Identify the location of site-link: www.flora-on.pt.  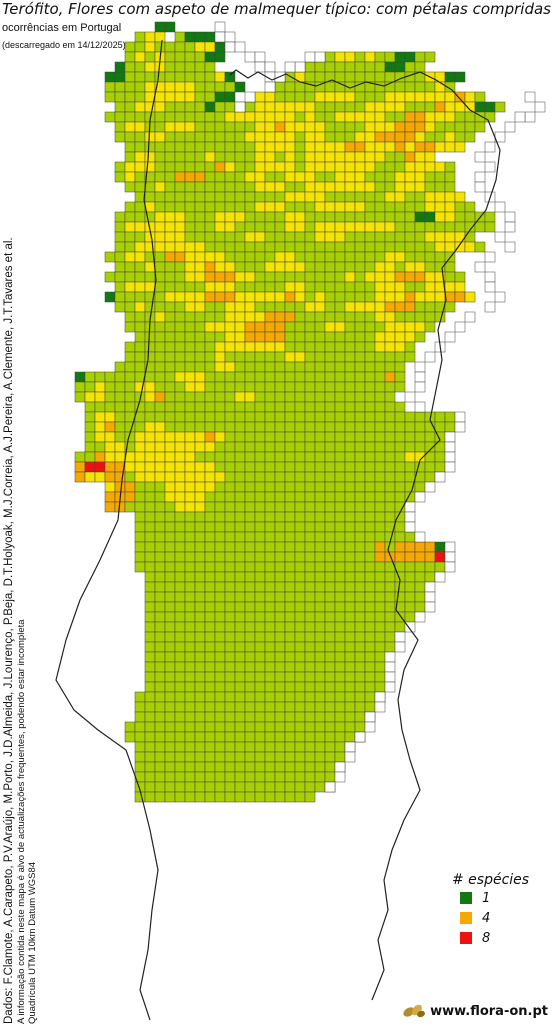
(489, 1011).